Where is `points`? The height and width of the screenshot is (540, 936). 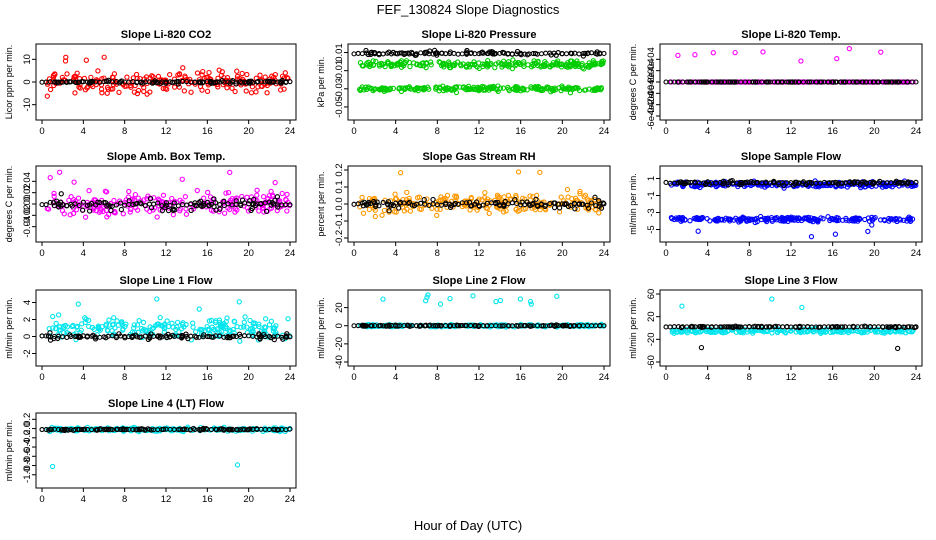
points is located at coordinates (479, 71).